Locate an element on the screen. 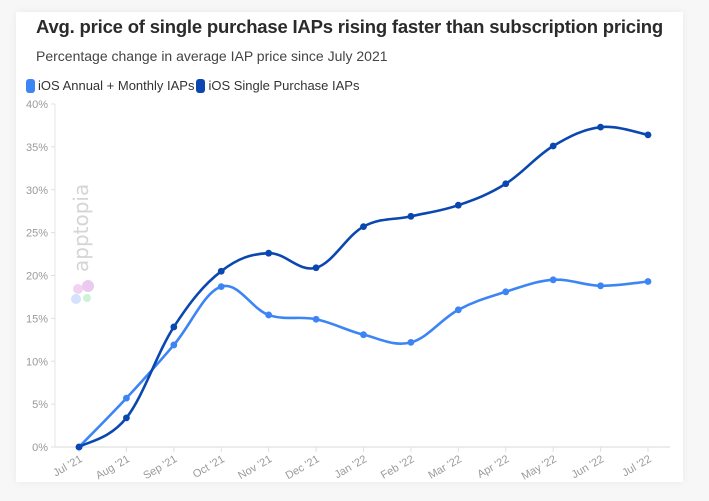 This screenshot has width=709, height=501. y-tick-label: 25% is located at coordinates (37, 234).